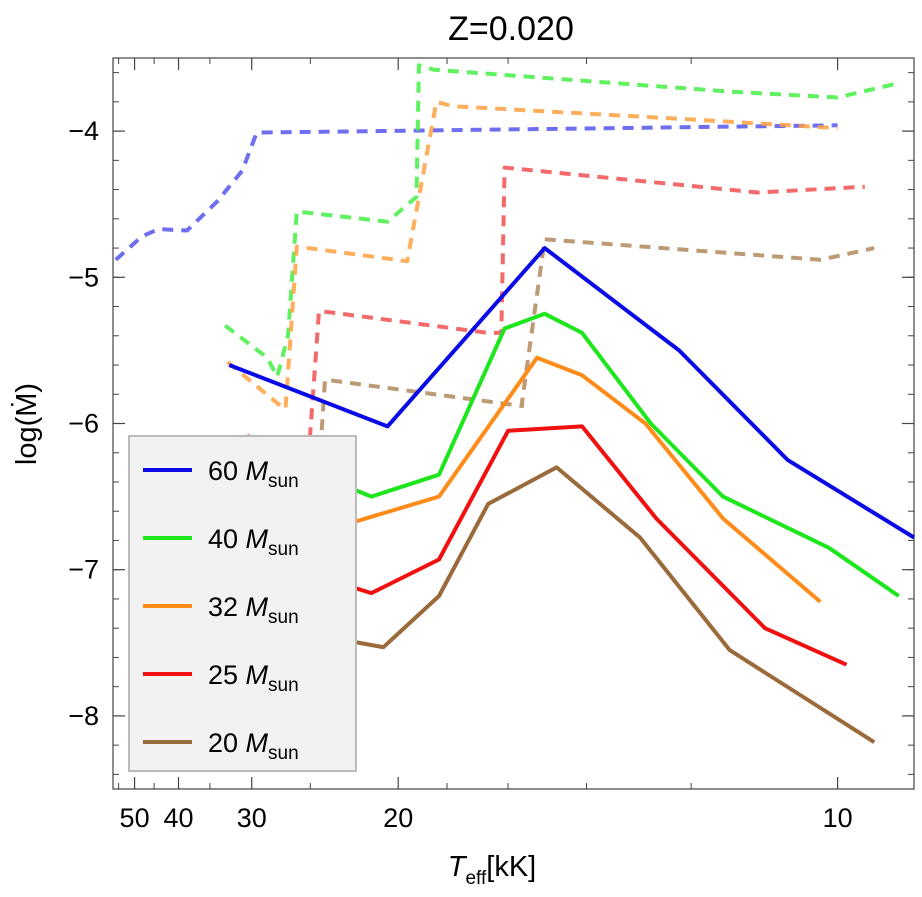  I want to click on x-tick-label: 30, so click(252, 818).